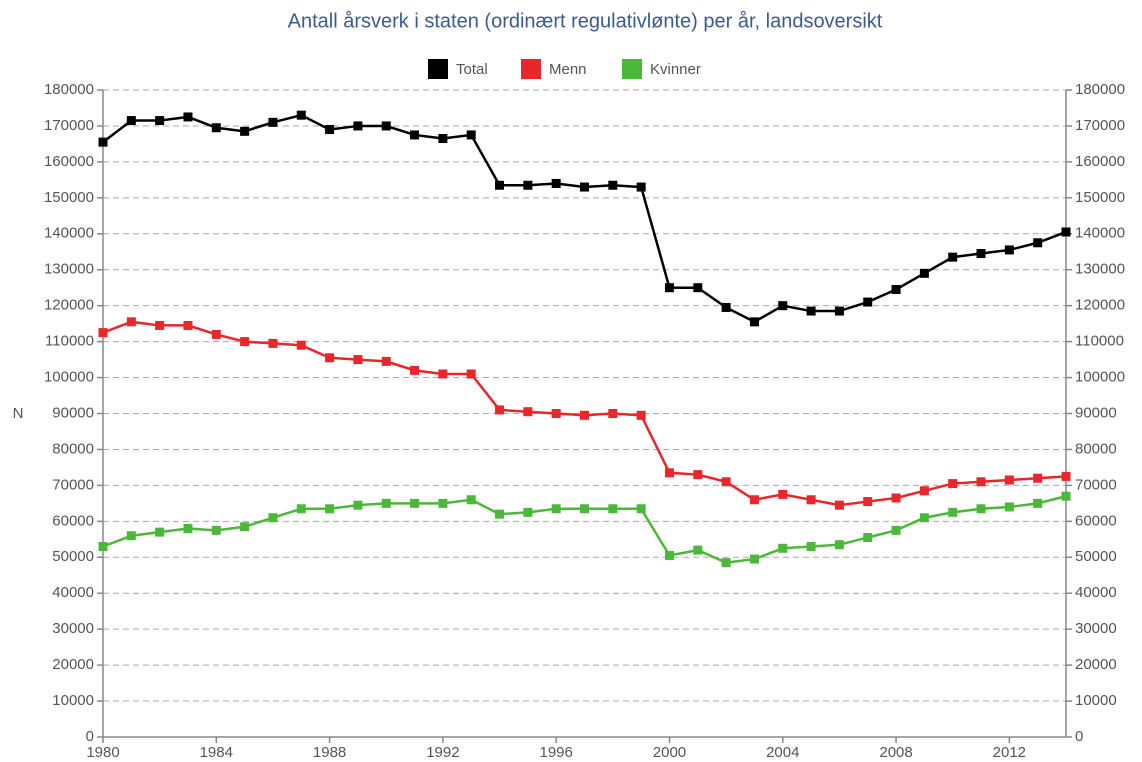 This screenshot has width=1142, height=762. What do you see at coordinates (69, 197) in the screenshot?
I see `y-tick-label: 150000` at bounding box center [69, 197].